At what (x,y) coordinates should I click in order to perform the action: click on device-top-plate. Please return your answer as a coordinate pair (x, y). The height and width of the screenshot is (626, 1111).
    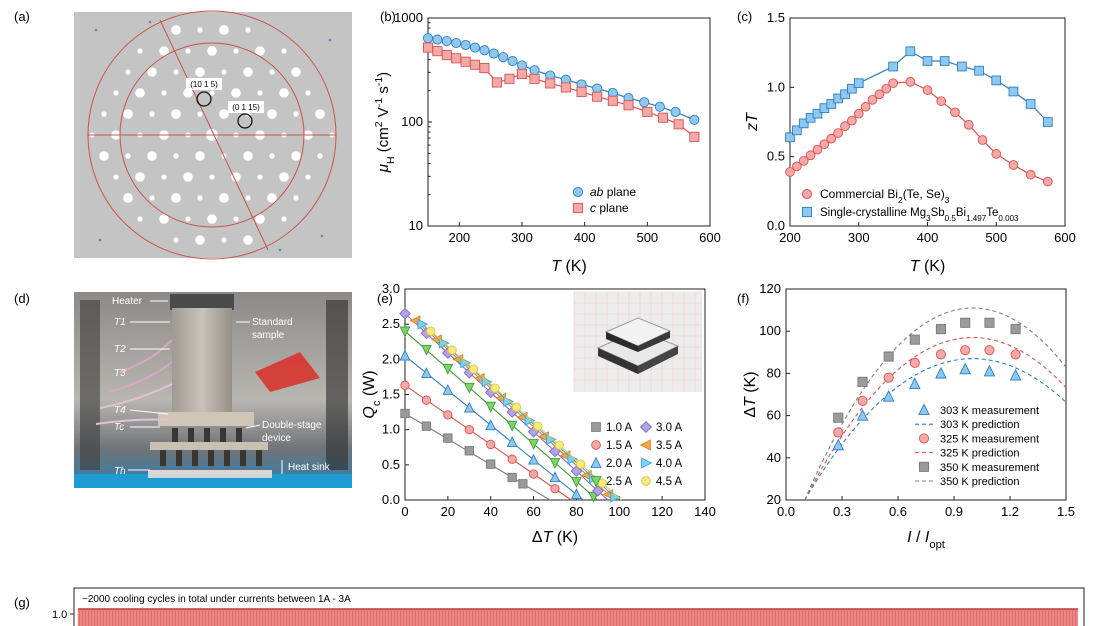
    Looking at the image, I should click on (206, 419).